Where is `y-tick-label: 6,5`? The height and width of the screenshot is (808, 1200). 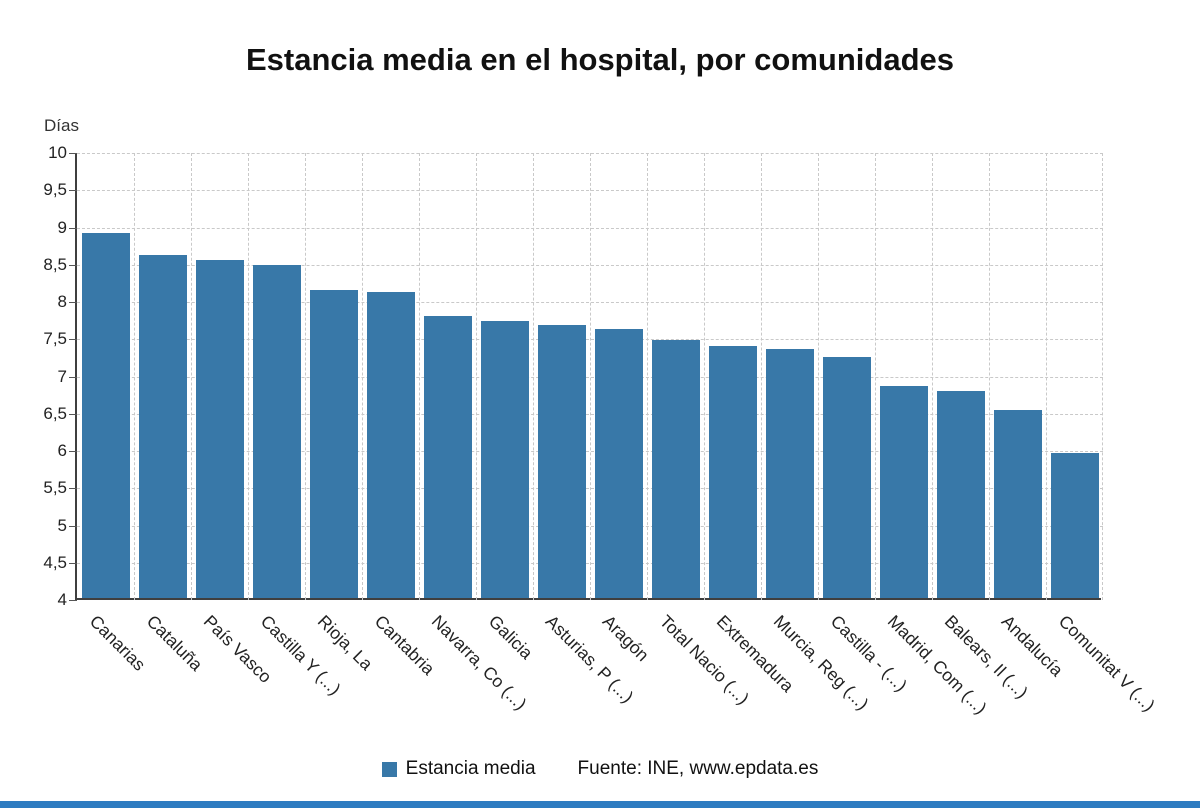 y-tick-label: 6,5 is located at coordinates (55, 413).